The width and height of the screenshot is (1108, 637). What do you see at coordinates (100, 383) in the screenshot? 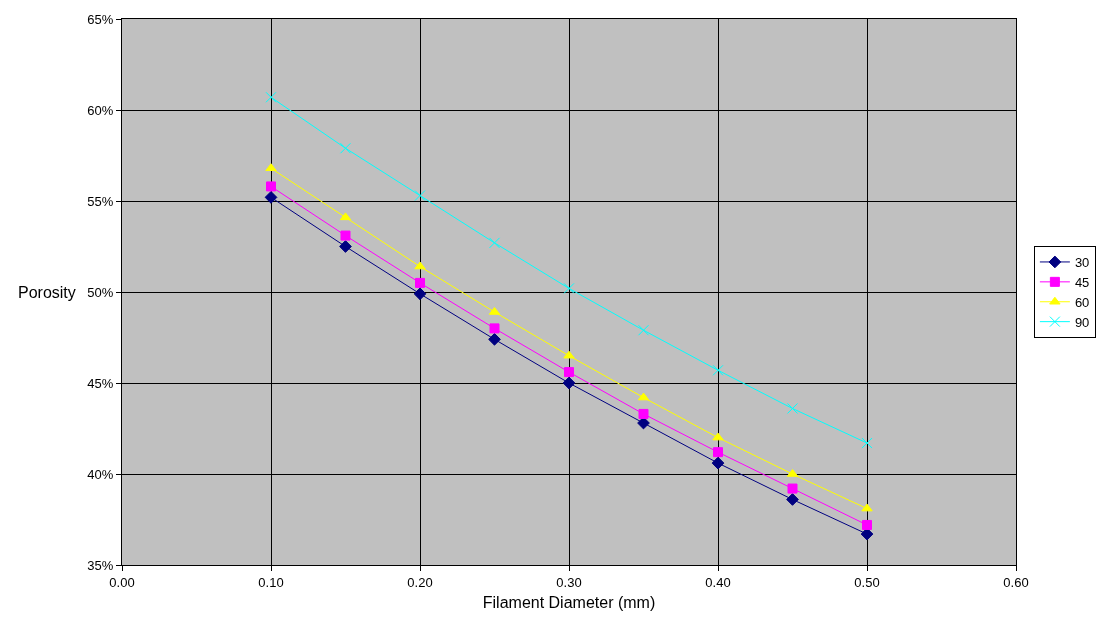
I see `y-tick-label: 45%` at bounding box center [100, 383].